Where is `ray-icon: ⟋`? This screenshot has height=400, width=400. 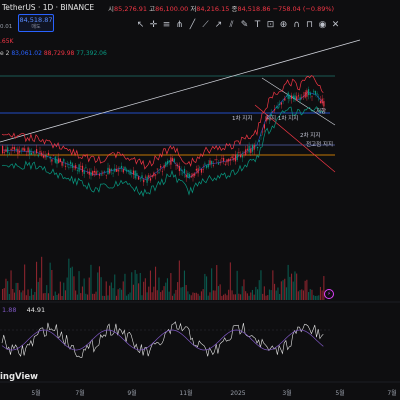 ray-icon: ⟋ is located at coordinates (205, 25).